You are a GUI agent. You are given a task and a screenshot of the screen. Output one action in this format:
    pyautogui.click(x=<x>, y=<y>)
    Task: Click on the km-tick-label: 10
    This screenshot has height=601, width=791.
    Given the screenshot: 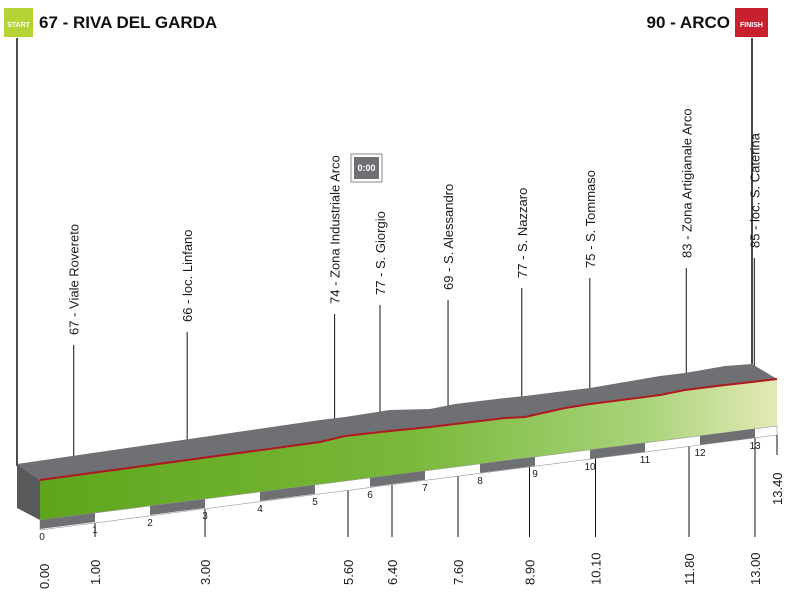 What is the action you would take?
    pyautogui.click(x=590, y=467)
    